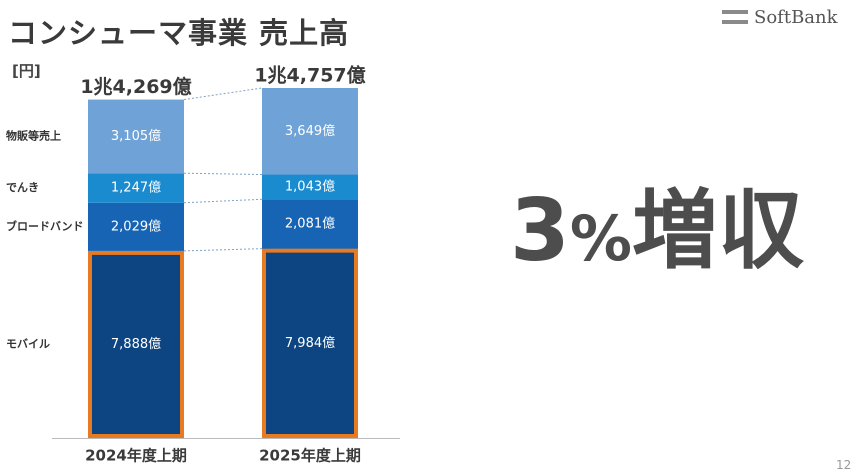 Image resolution: width=860 pixels, height=474 pixels. Describe the element at coordinates (135, 86) in the screenshot. I see `total-label-1: 1兆4,269億` at that location.